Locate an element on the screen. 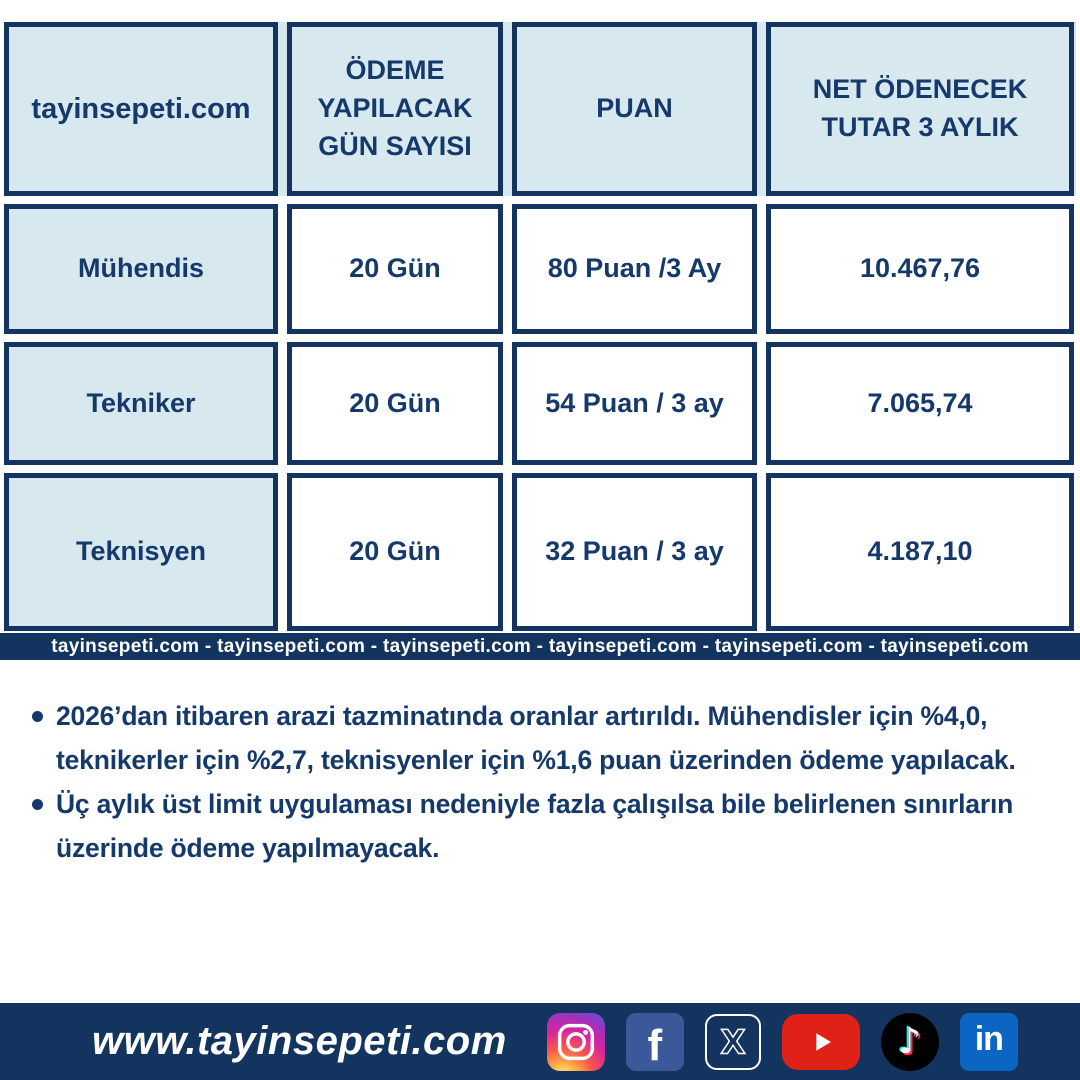  x-twitter-icon: X is located at coordinates (732, 1041).